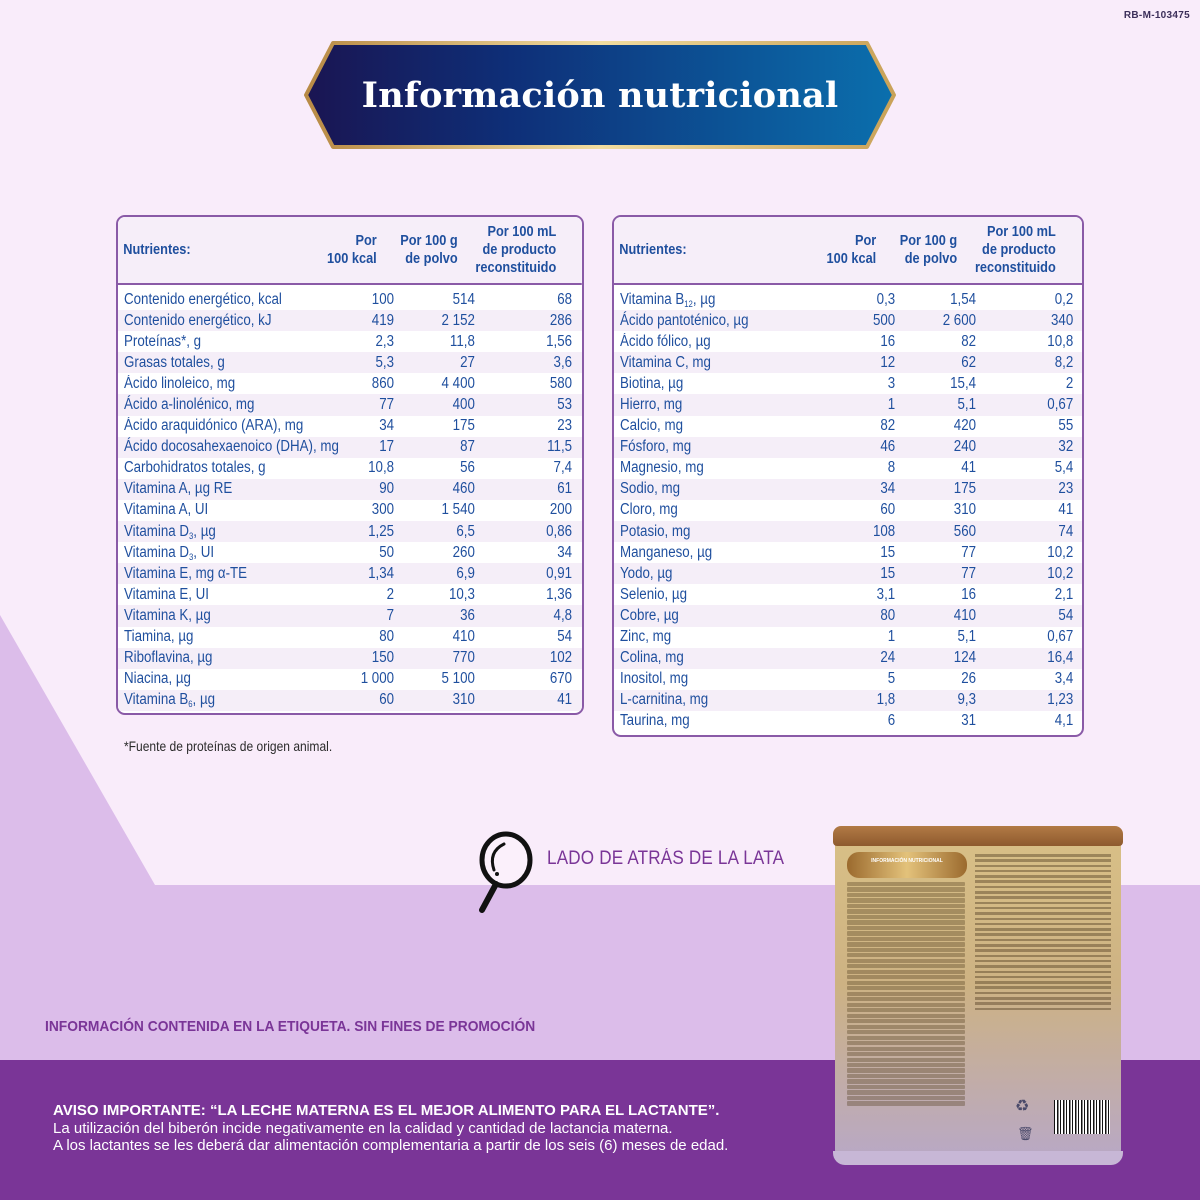 This screenshot has height=1200, width=1200. Describe the element at coordinates (383, 383) in the screenshot. I see `value-per-100kcal: 860` at that location.